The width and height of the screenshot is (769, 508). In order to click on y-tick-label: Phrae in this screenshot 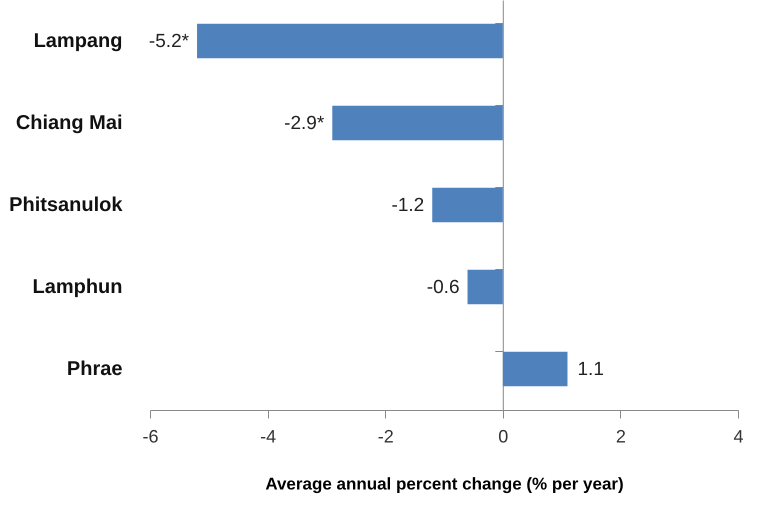, I will do `click(94, 369)`.